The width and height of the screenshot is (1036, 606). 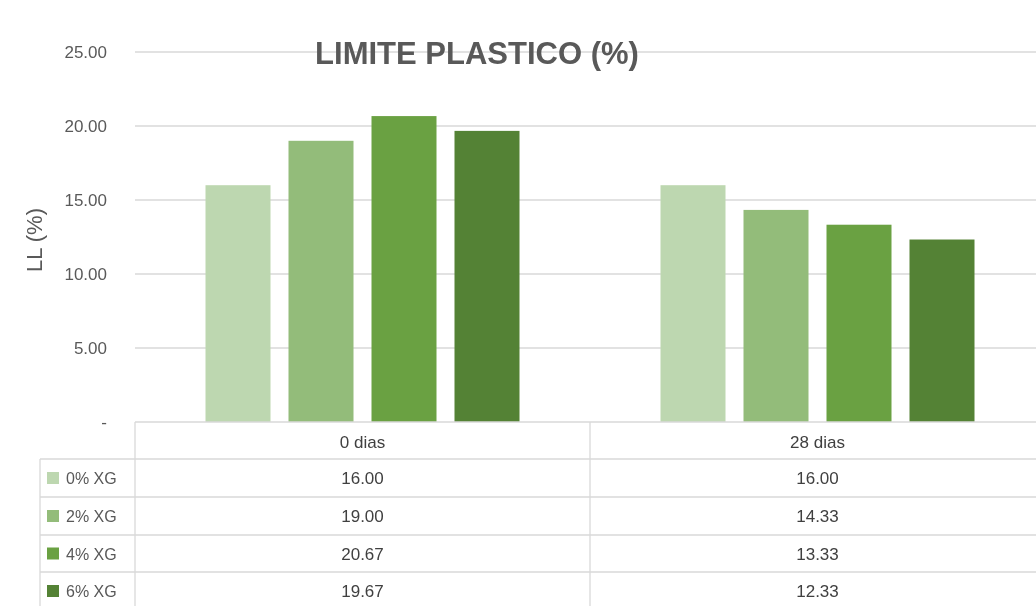 What do you see at coordinates (817, 442) in the screenshot?
I see `x-tick-label: 28 dias` at bounding box center [817, 442].